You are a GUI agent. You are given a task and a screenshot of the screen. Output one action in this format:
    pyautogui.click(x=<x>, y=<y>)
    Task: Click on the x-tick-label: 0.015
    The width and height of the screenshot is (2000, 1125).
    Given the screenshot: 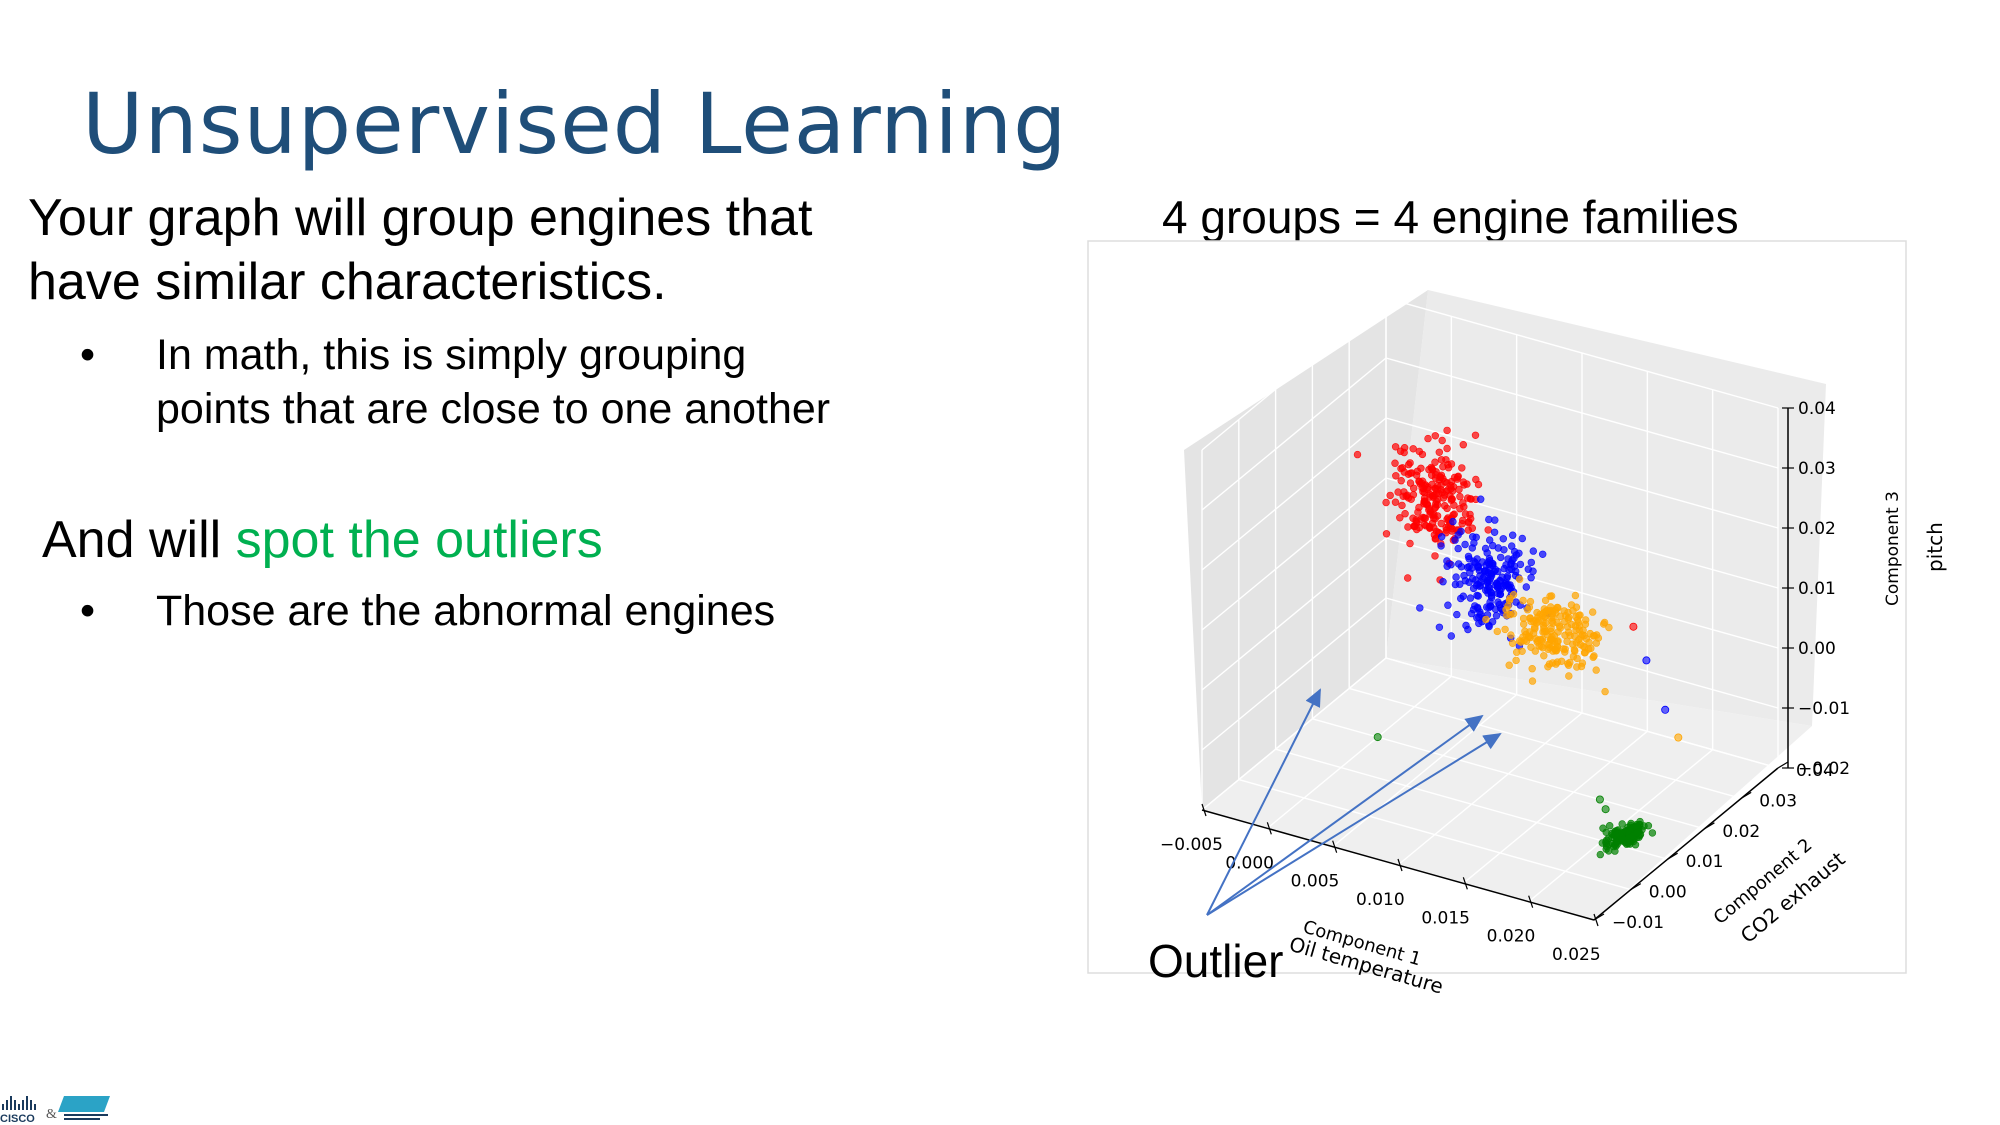 What is the action you would take?
    pyautogui.click(x=1445, y=918)
    